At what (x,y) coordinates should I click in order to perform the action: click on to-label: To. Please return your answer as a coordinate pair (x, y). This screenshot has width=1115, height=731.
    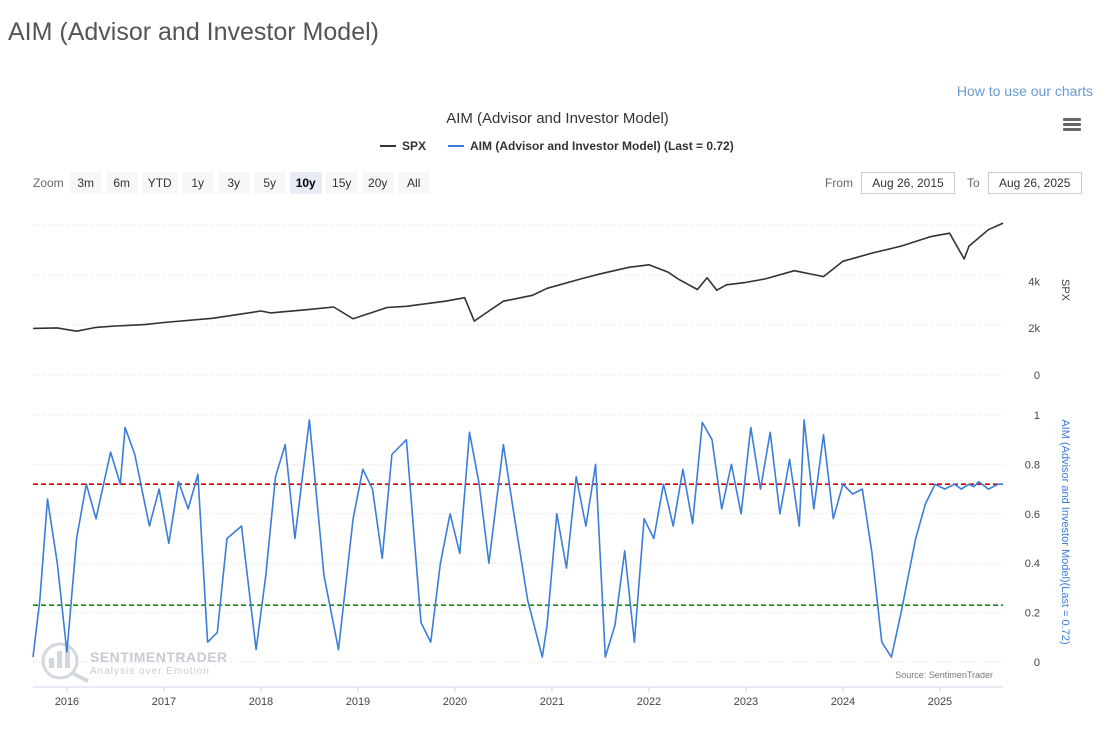
    Looking at the image, I should click on (973, 183).